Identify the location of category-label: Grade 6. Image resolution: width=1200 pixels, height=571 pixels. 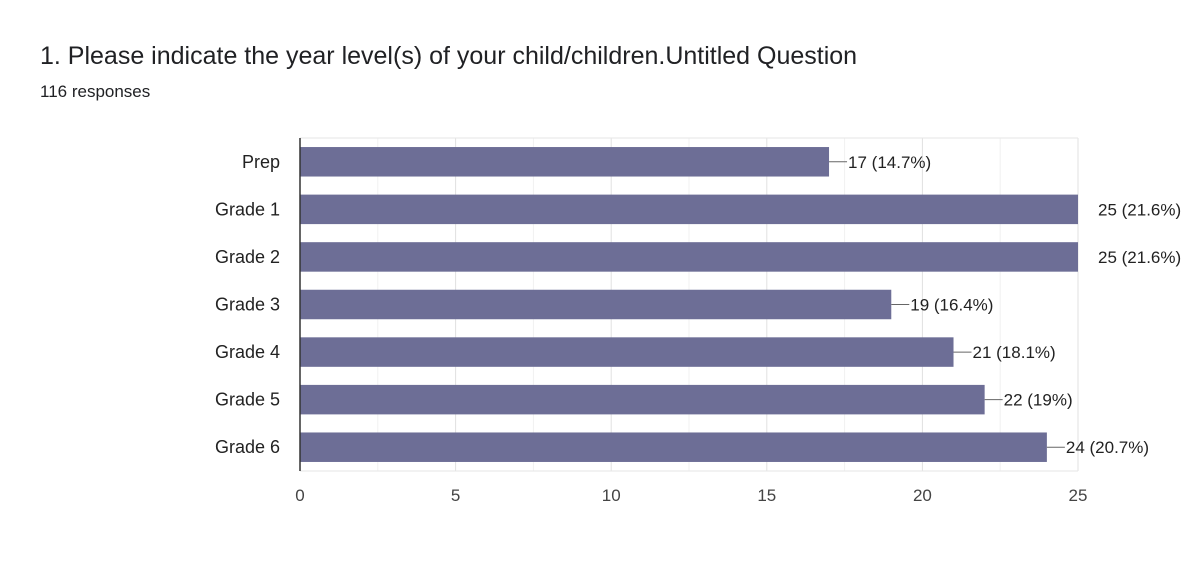
(247, 447).